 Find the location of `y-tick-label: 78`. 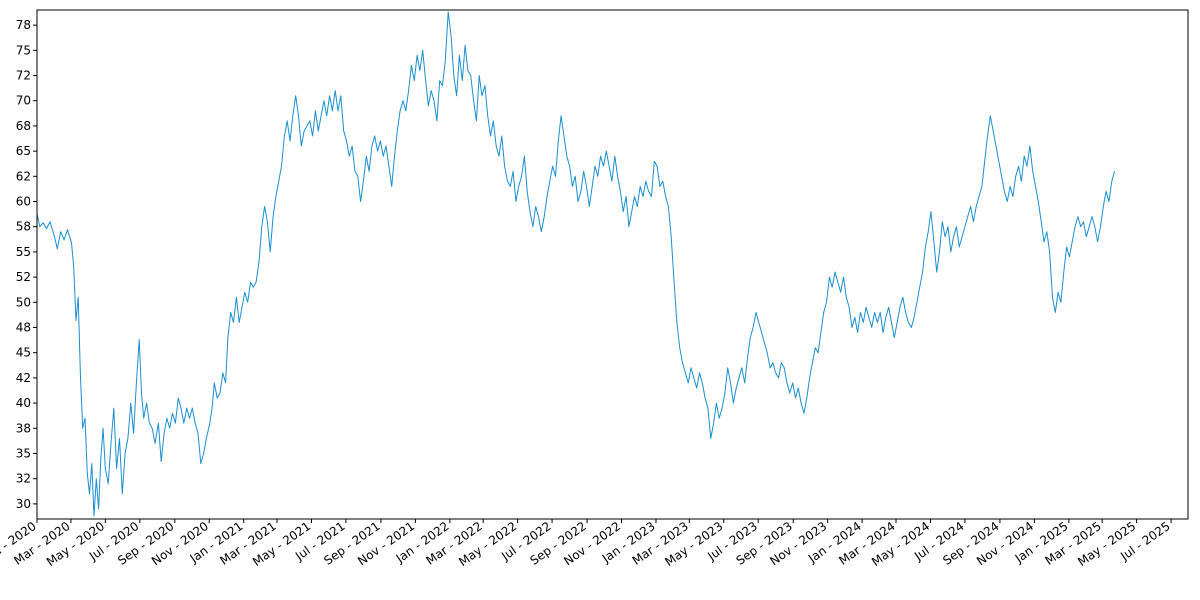

y-tick-label: 78 is located at coordinates (23, 25).